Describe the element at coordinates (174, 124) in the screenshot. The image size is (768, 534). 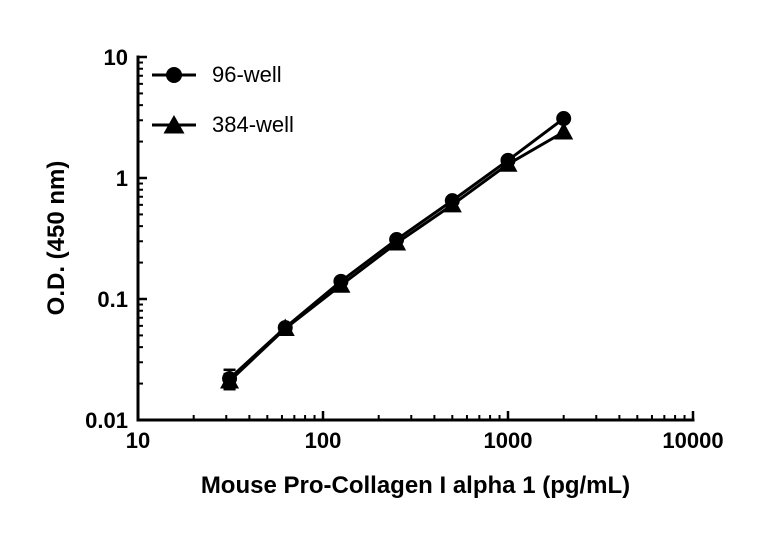
I see `triangle-marker-icon` at that location.